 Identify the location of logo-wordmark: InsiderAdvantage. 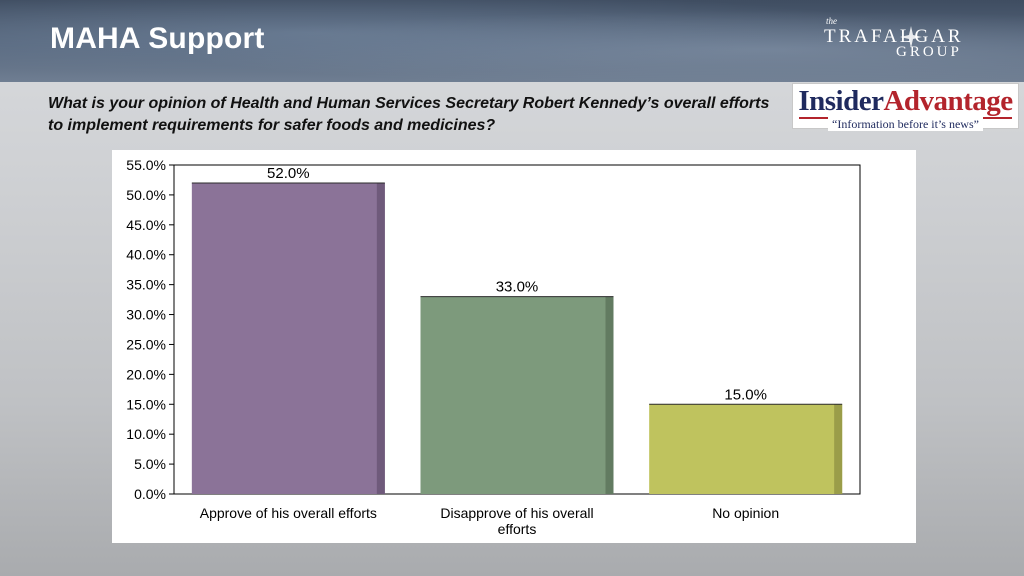
(905, 101).